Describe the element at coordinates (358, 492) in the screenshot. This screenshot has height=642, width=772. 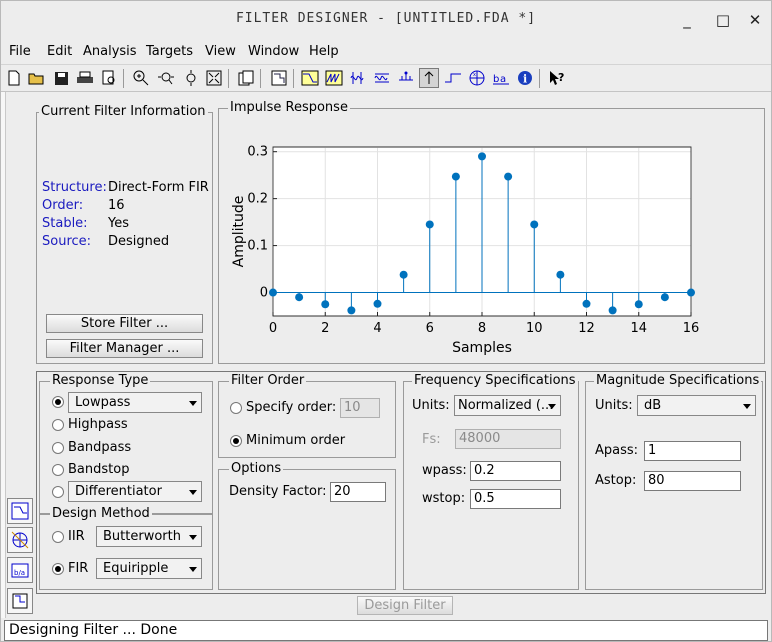
I see `density-factor-input: 20` at that location.